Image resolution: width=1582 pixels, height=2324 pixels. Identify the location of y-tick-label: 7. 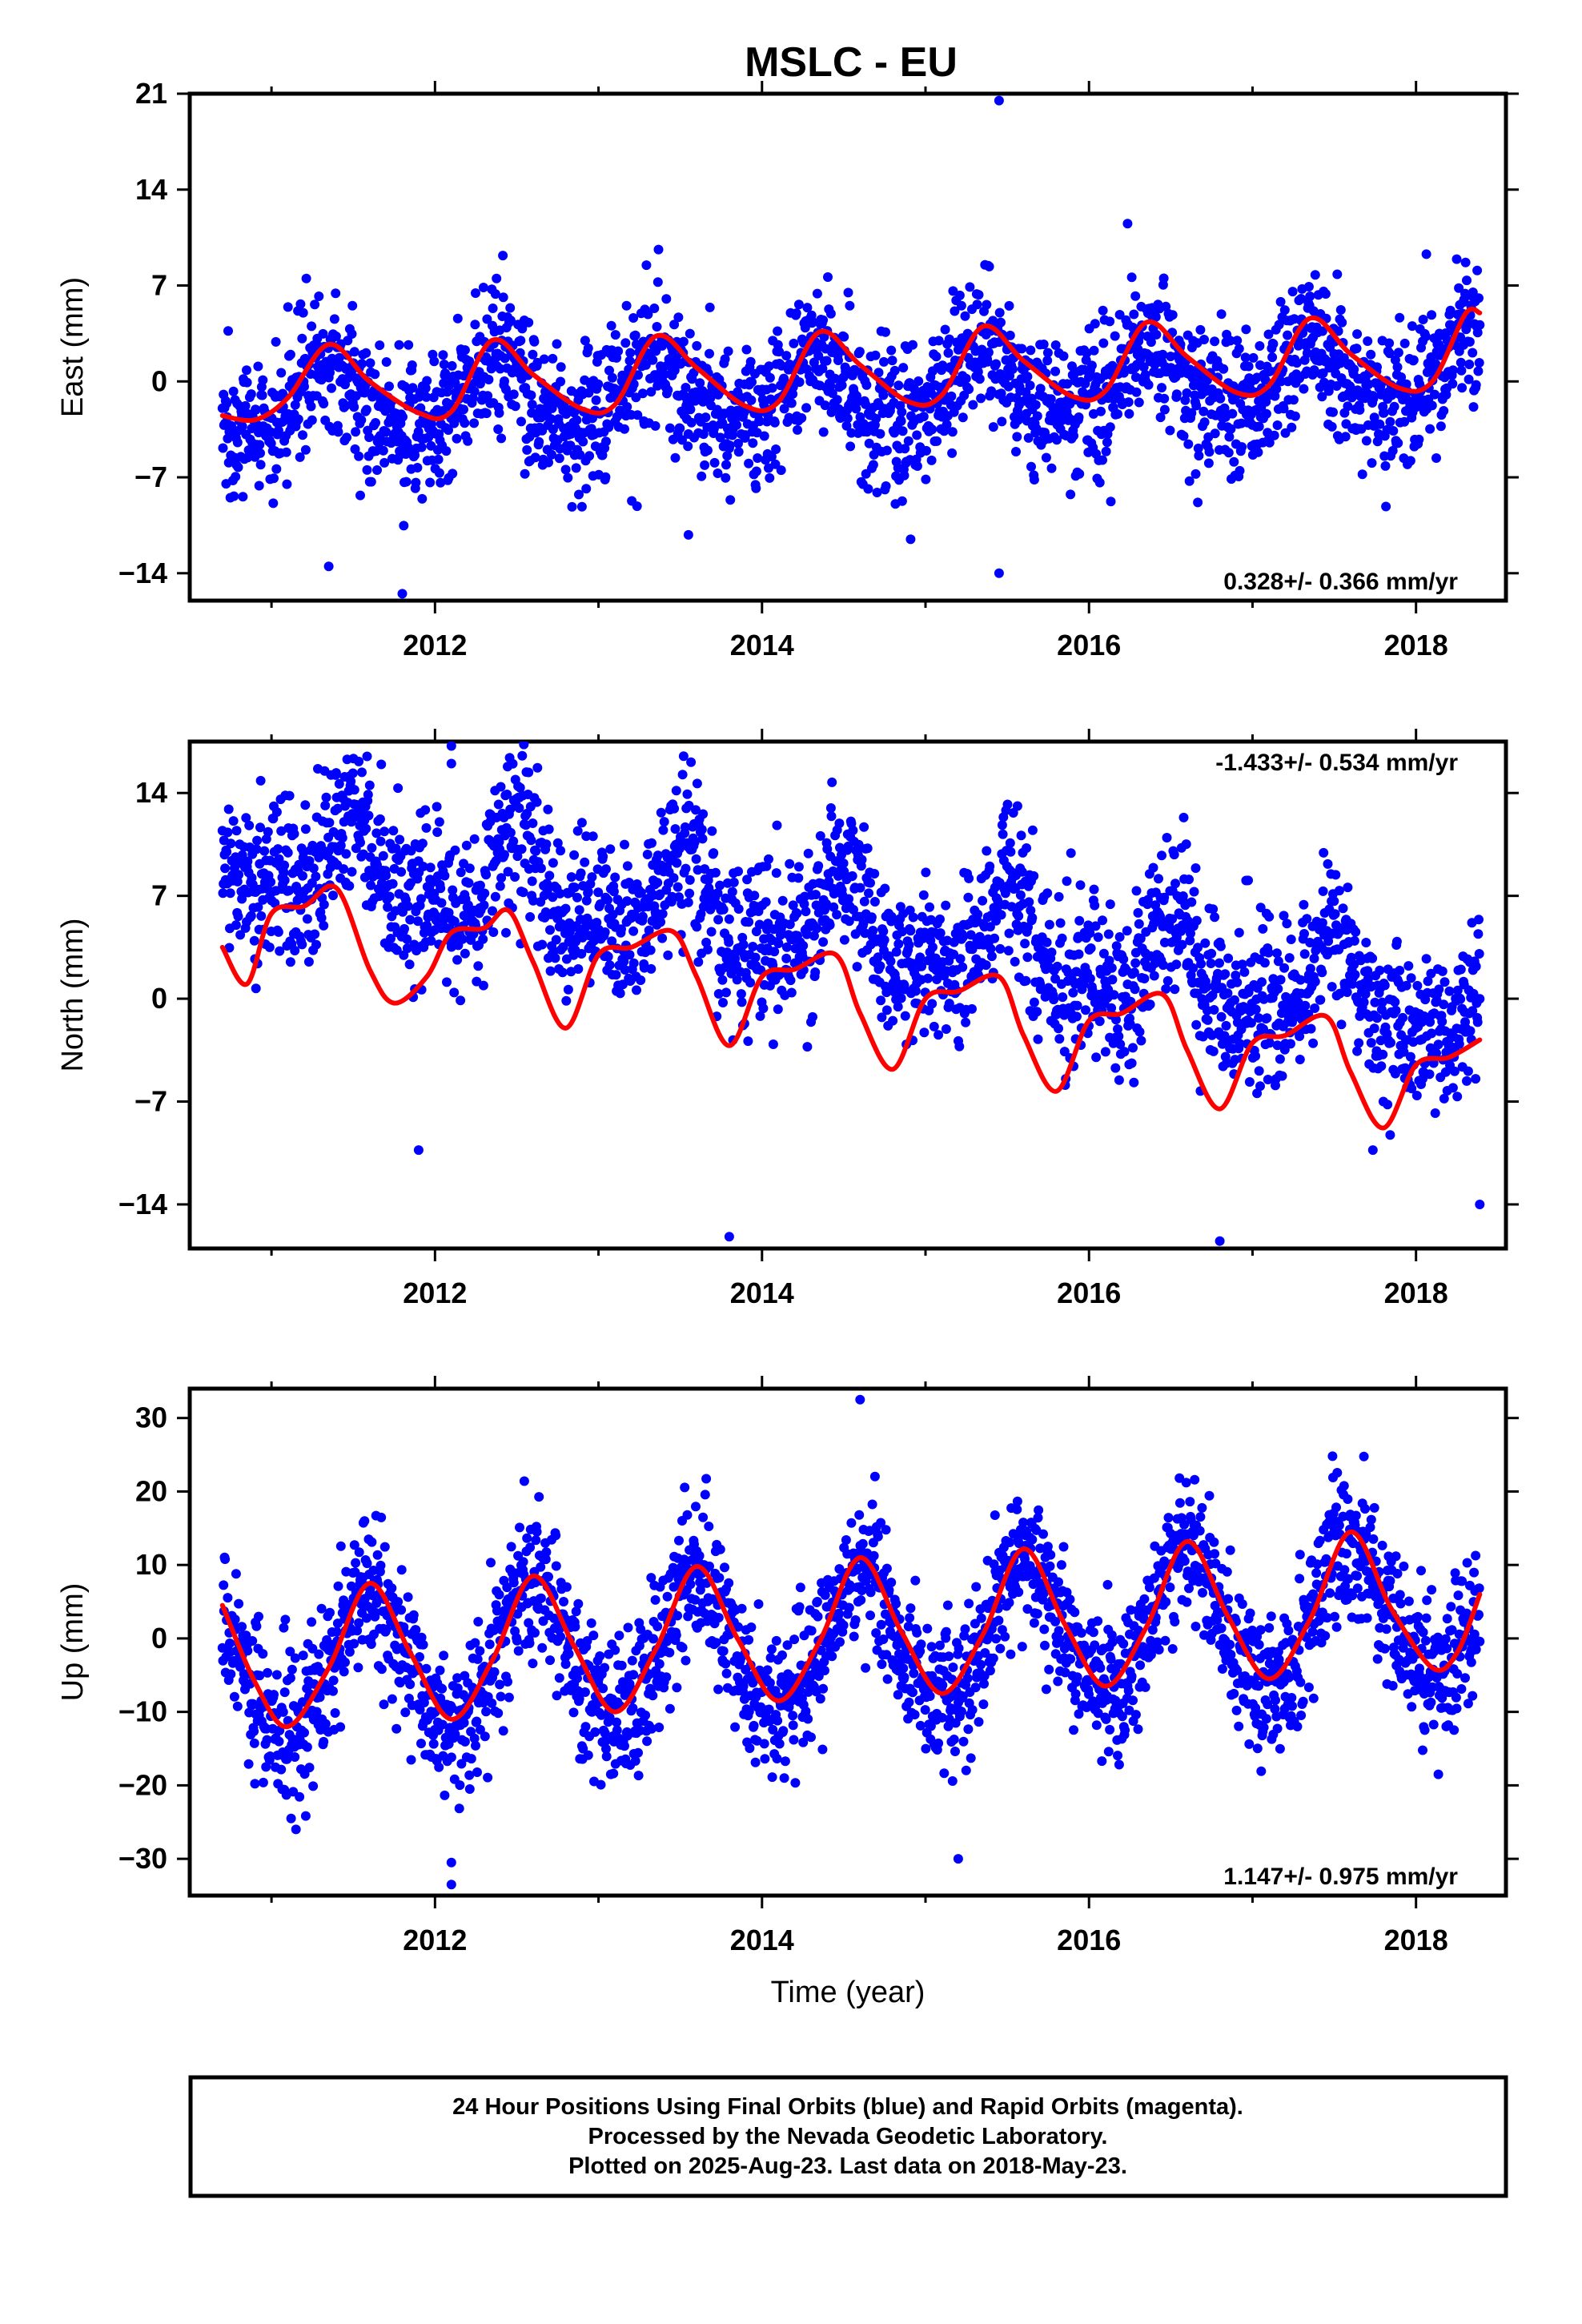
(159, 285).